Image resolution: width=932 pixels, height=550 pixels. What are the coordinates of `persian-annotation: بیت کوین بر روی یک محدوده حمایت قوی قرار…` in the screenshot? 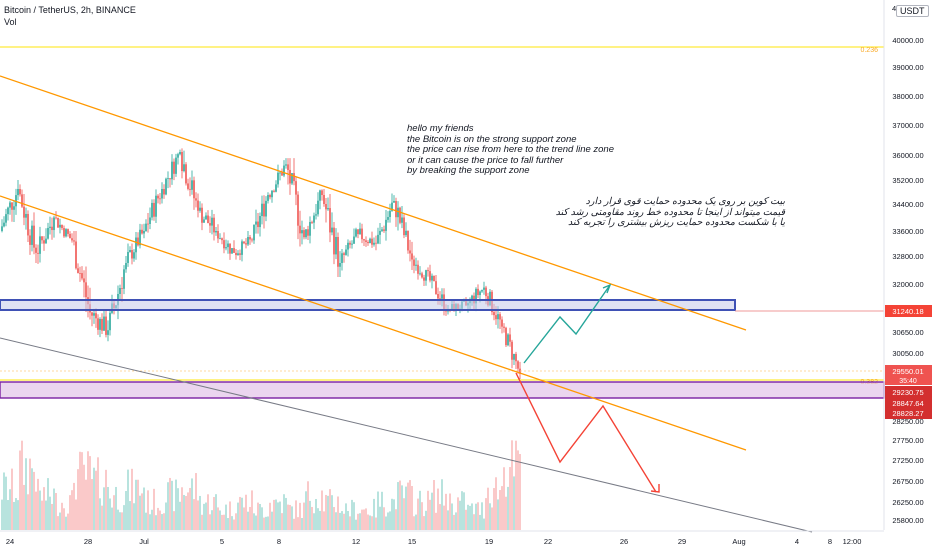 It's located at (657, 212).